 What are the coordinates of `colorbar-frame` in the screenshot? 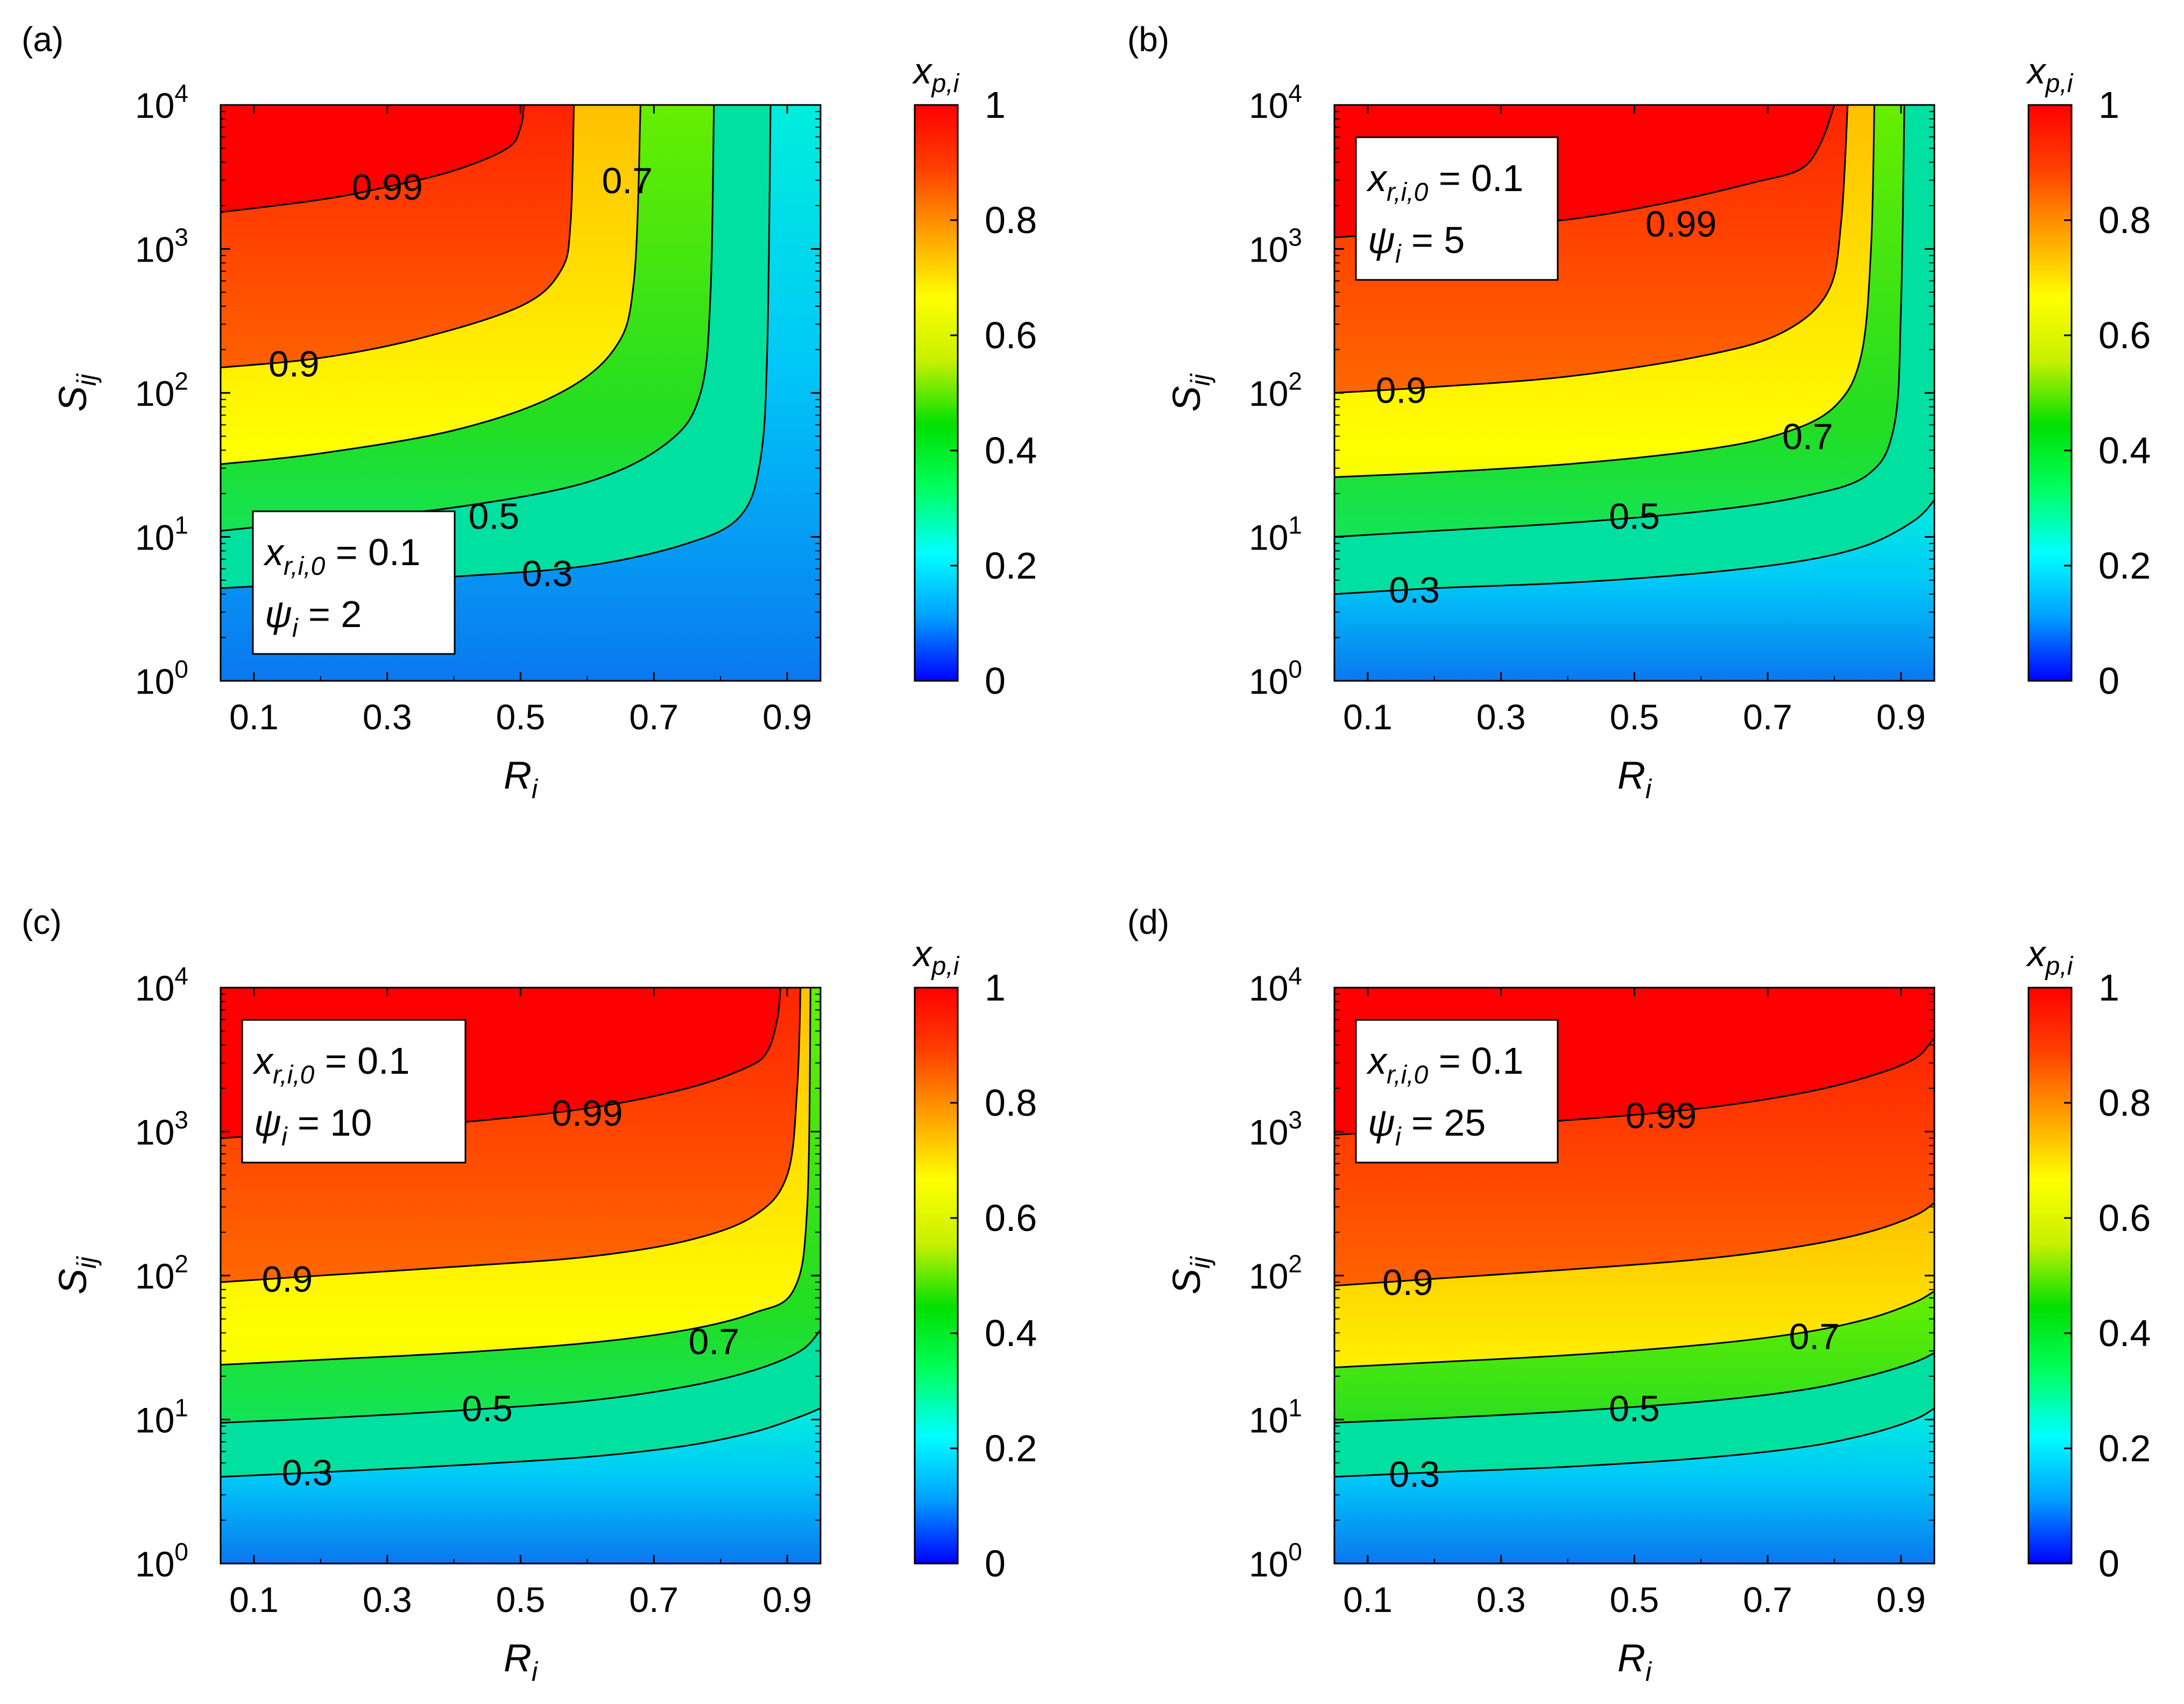 It's located at (936, 1276).